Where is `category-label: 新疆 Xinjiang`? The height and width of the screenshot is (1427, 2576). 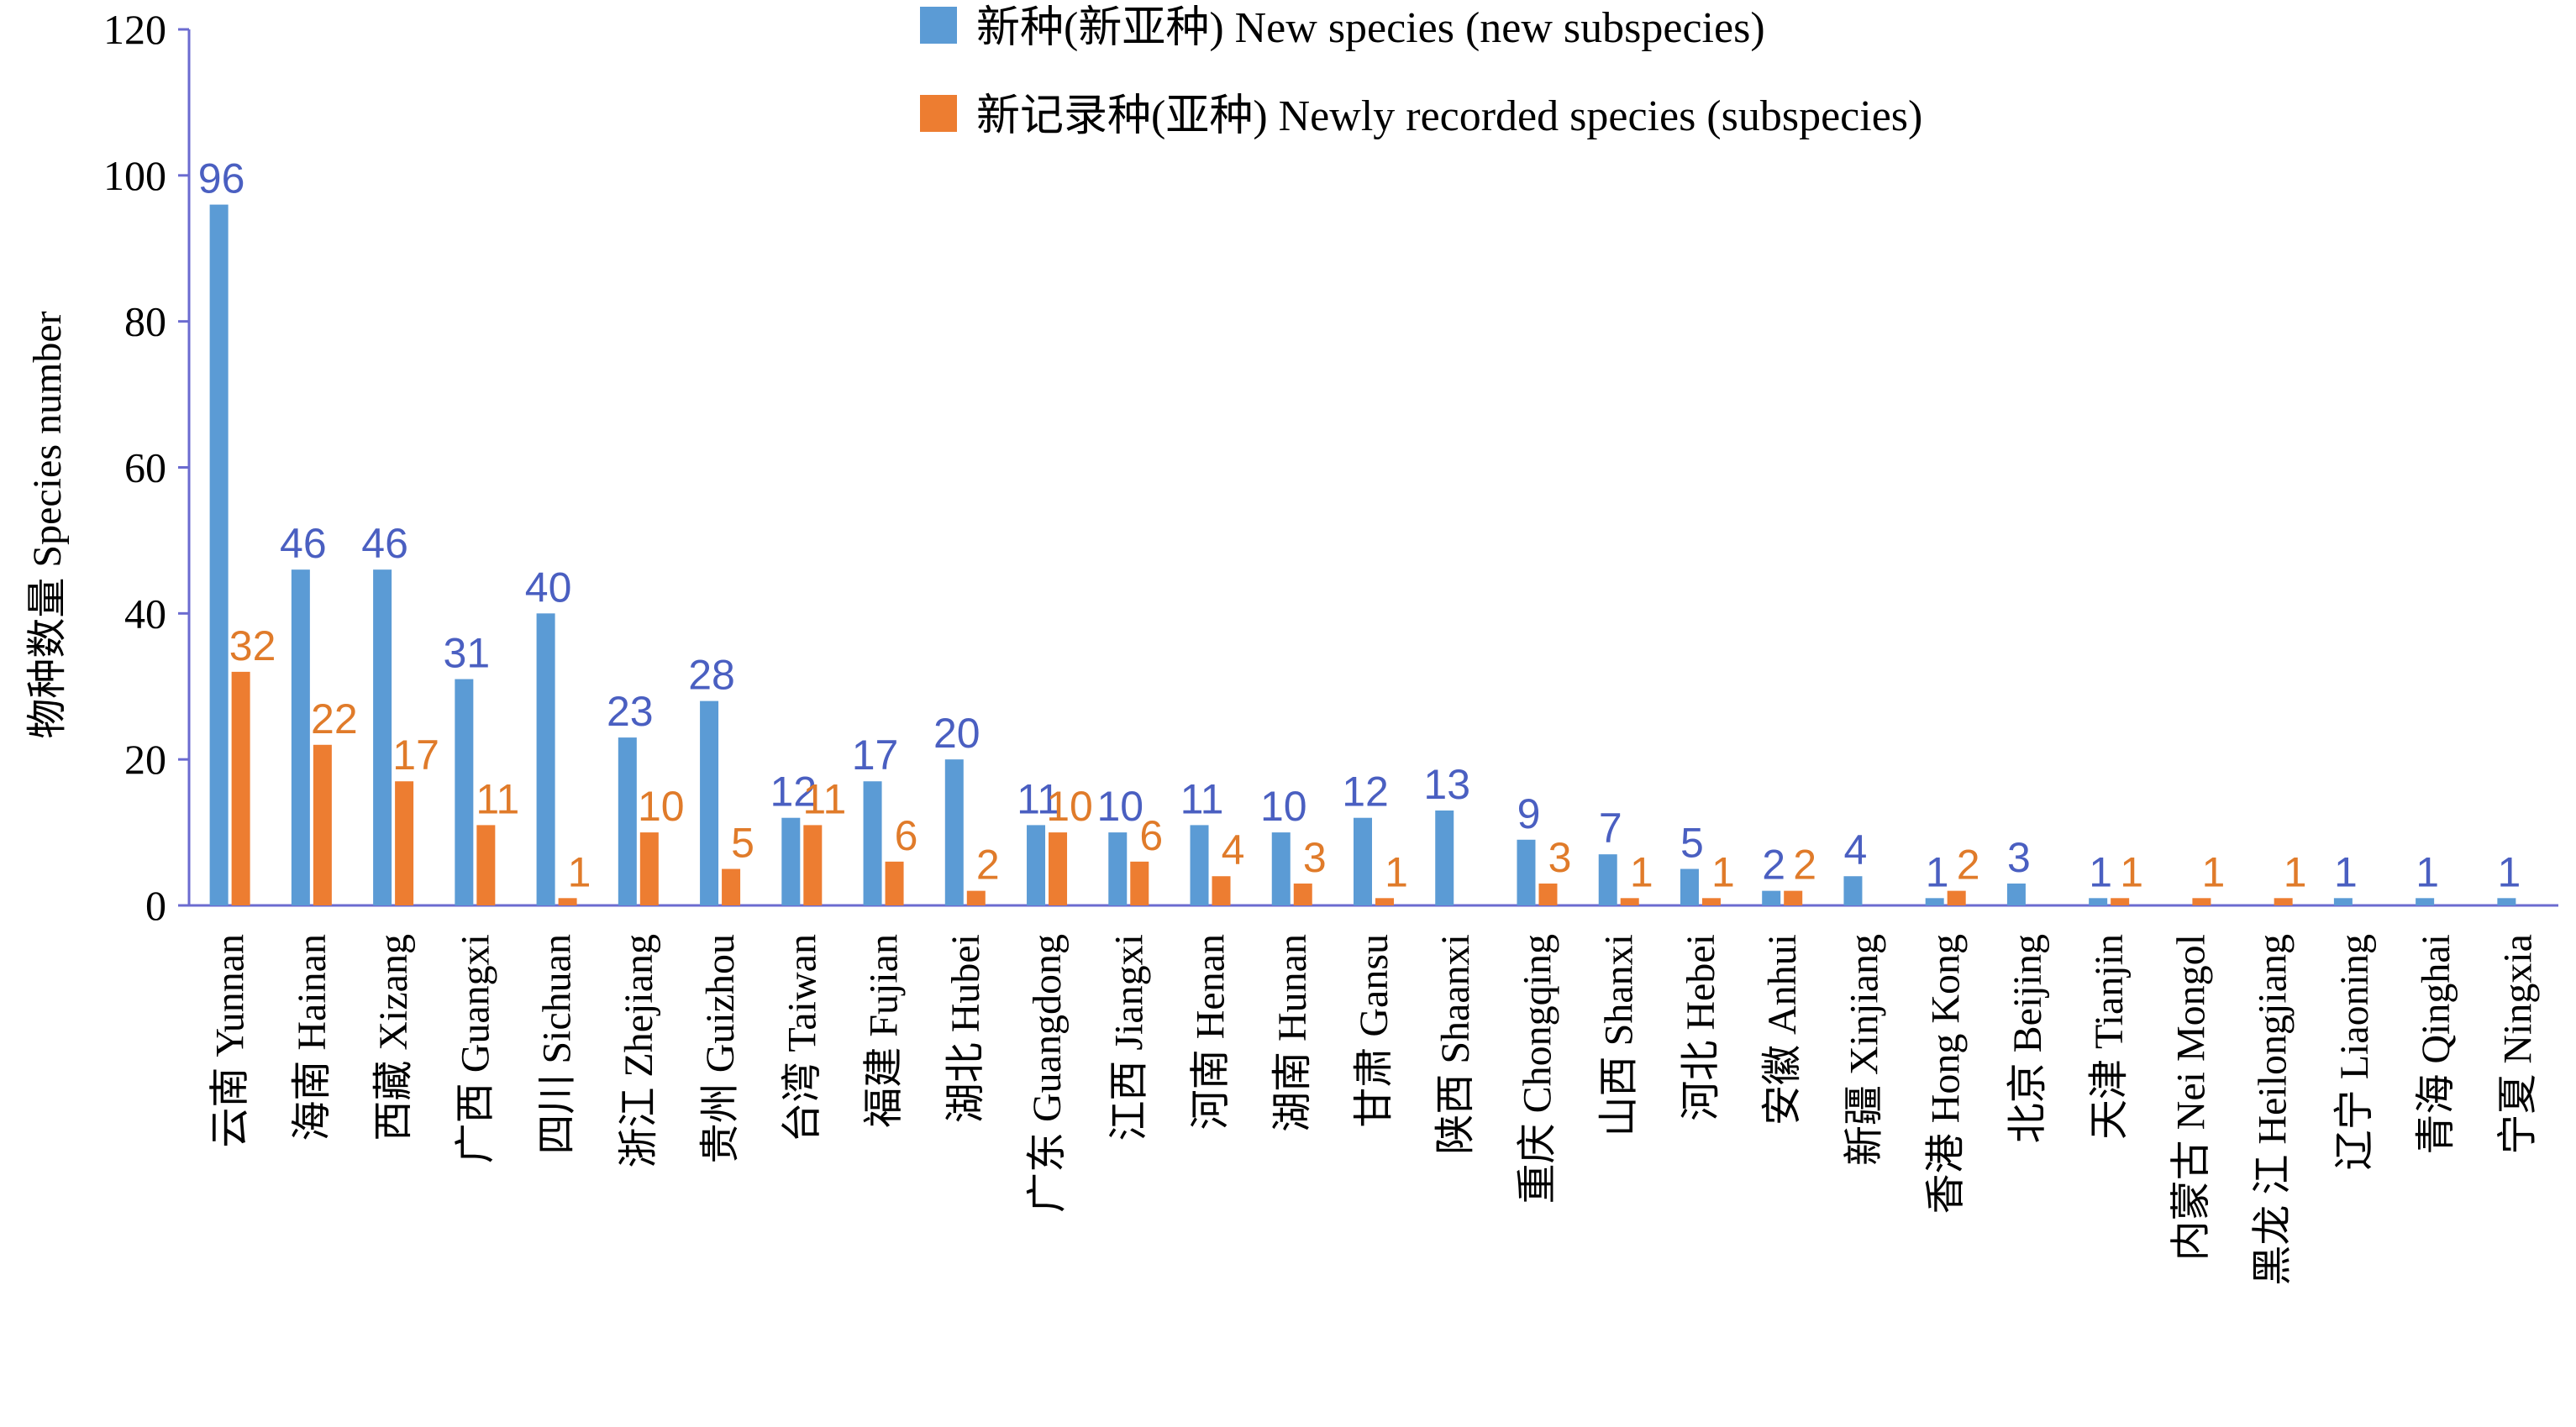 category-label: 新疆 Xinjiang is located at coordinates (1864, 1050).